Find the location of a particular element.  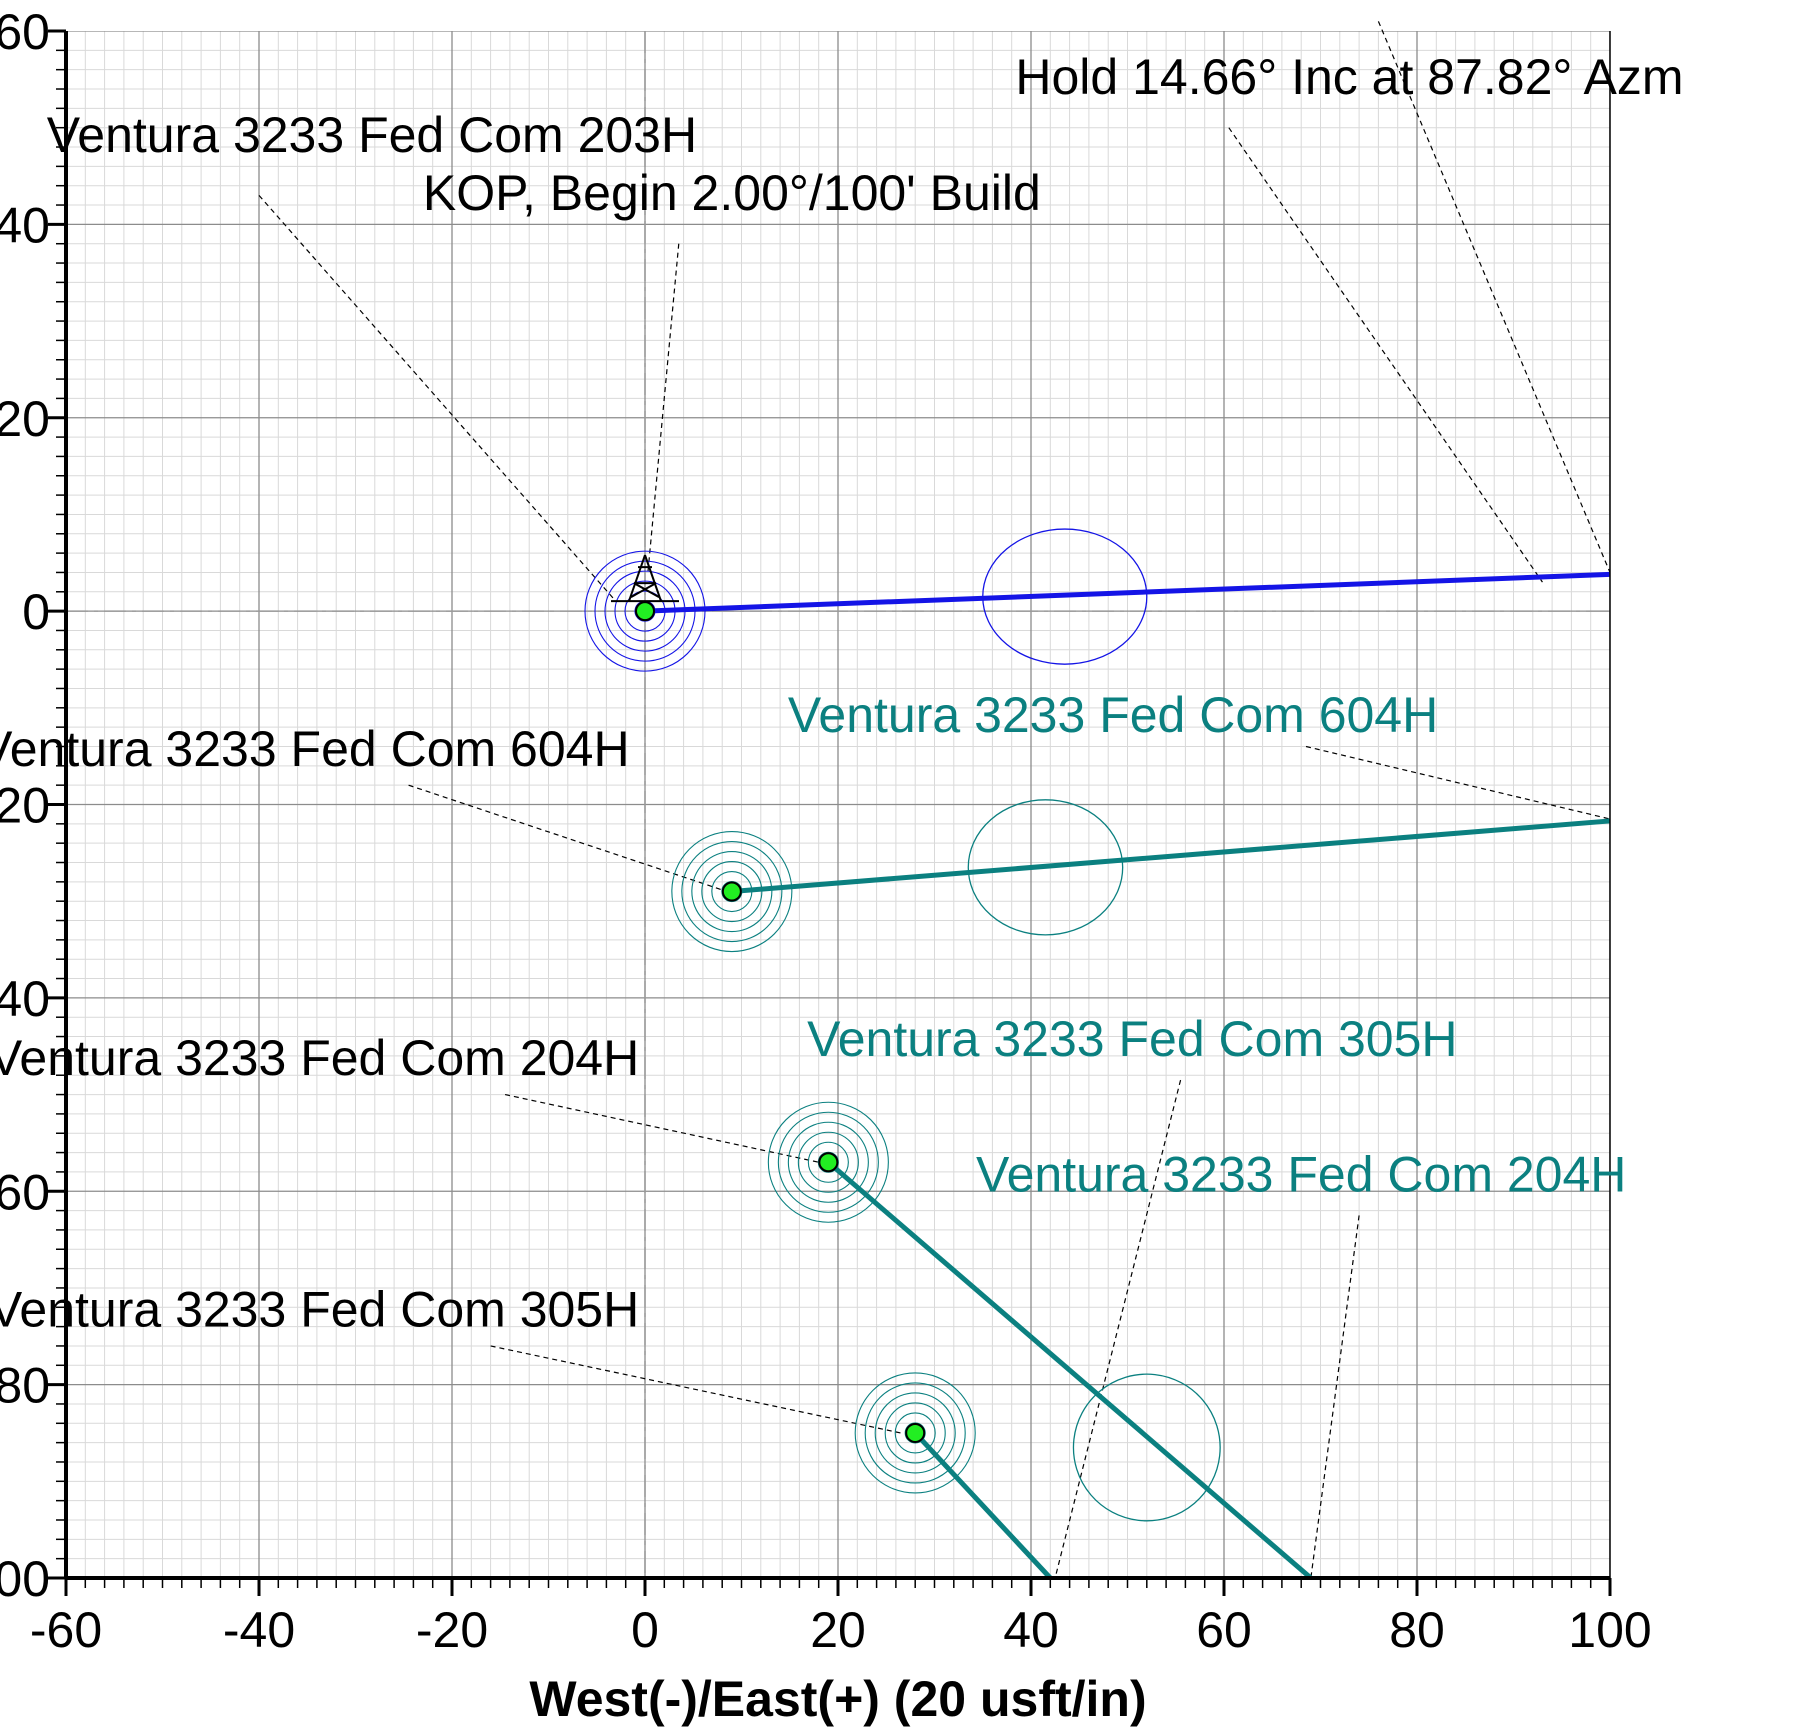

x-tick-label: 40 is located at coordinates (1031, 1630).